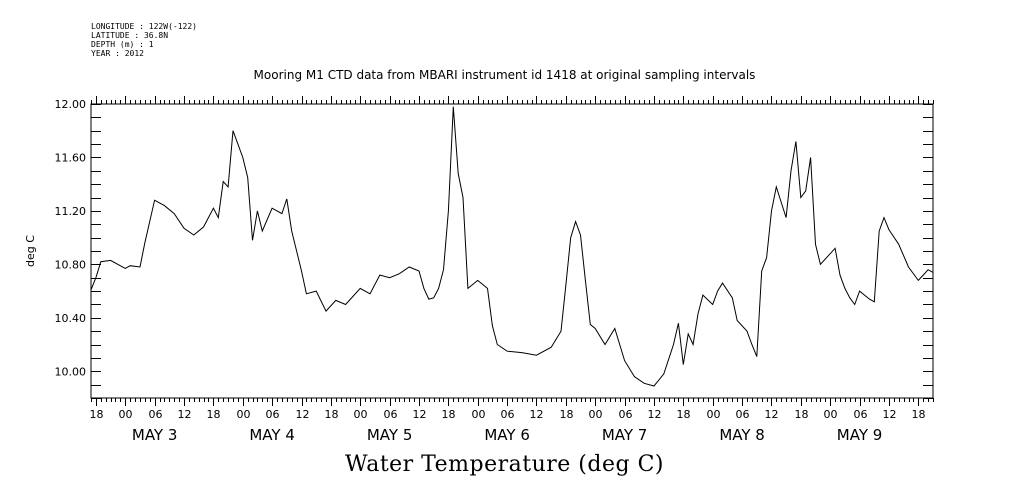 Image resolution: width=1009 pixels, height=504 pixels. Describe the element at coordinates (71, 318) in the screenshot. I see `y-tick-label: 10.40` at that location.